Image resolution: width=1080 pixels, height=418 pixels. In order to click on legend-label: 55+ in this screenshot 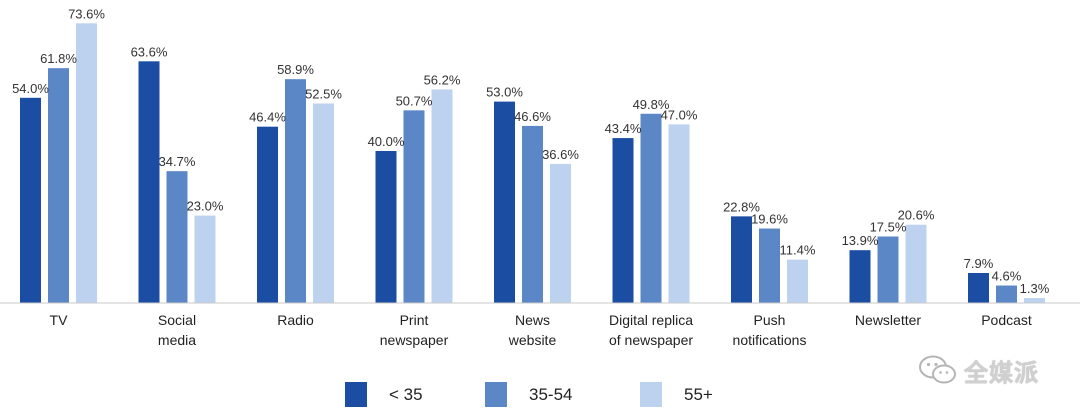, I will do `click(698, 394)`.